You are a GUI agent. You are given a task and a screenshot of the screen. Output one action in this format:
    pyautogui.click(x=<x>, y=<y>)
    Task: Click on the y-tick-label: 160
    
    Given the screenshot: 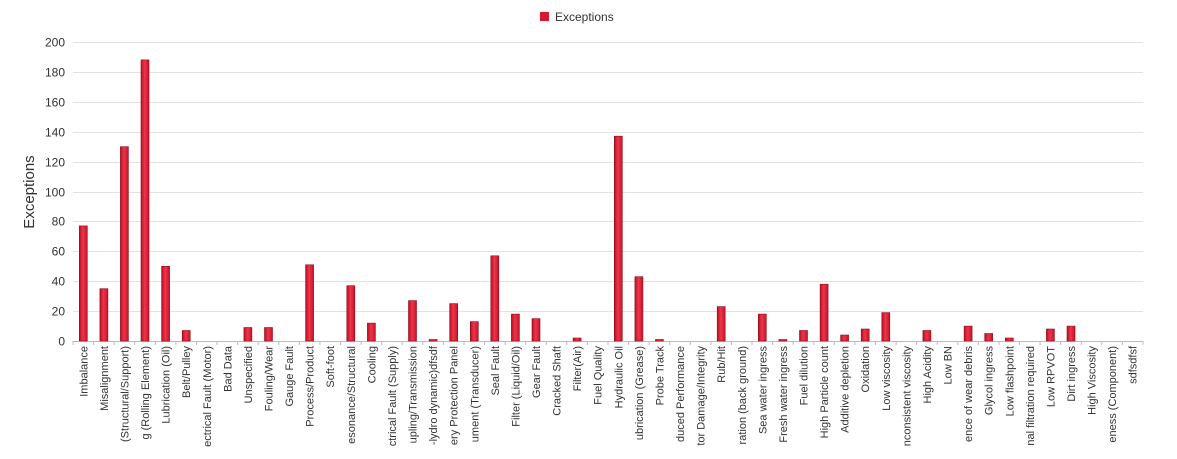 What is the action you would take?
    pyautogui.click(x=55, y=103)
    